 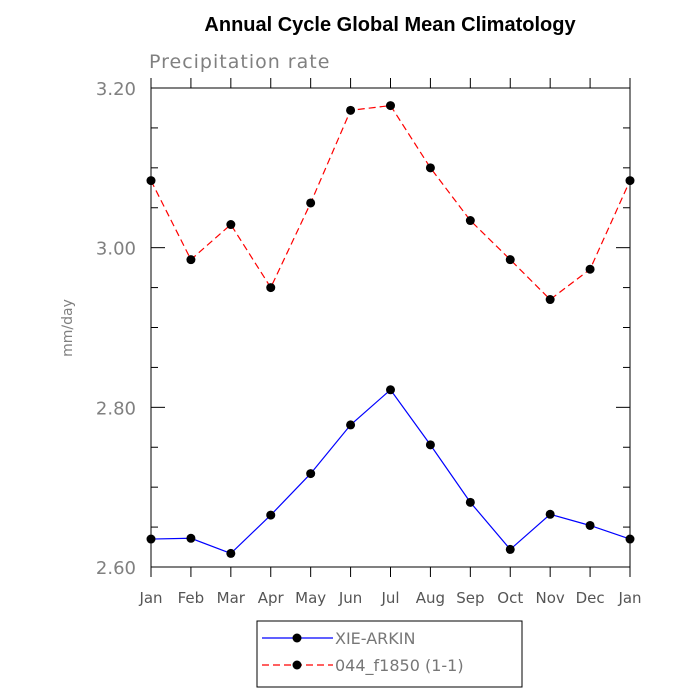 I want to click on chart-title: Annual Cycle Global Mean Climatology, so click(x=390, y=25).